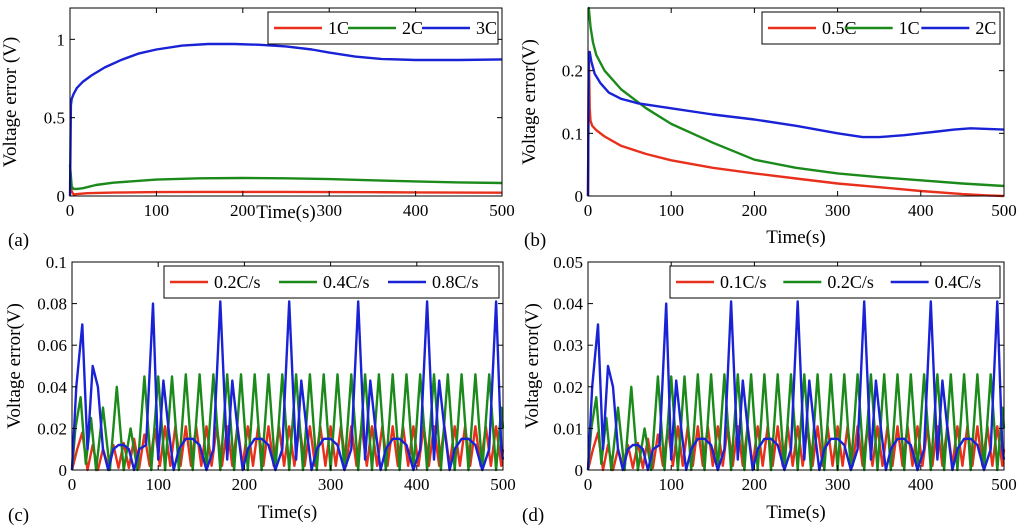 This screenshot has height=531, width=1024. I want to click on series-line-0-1c-s, so click(796, 448).